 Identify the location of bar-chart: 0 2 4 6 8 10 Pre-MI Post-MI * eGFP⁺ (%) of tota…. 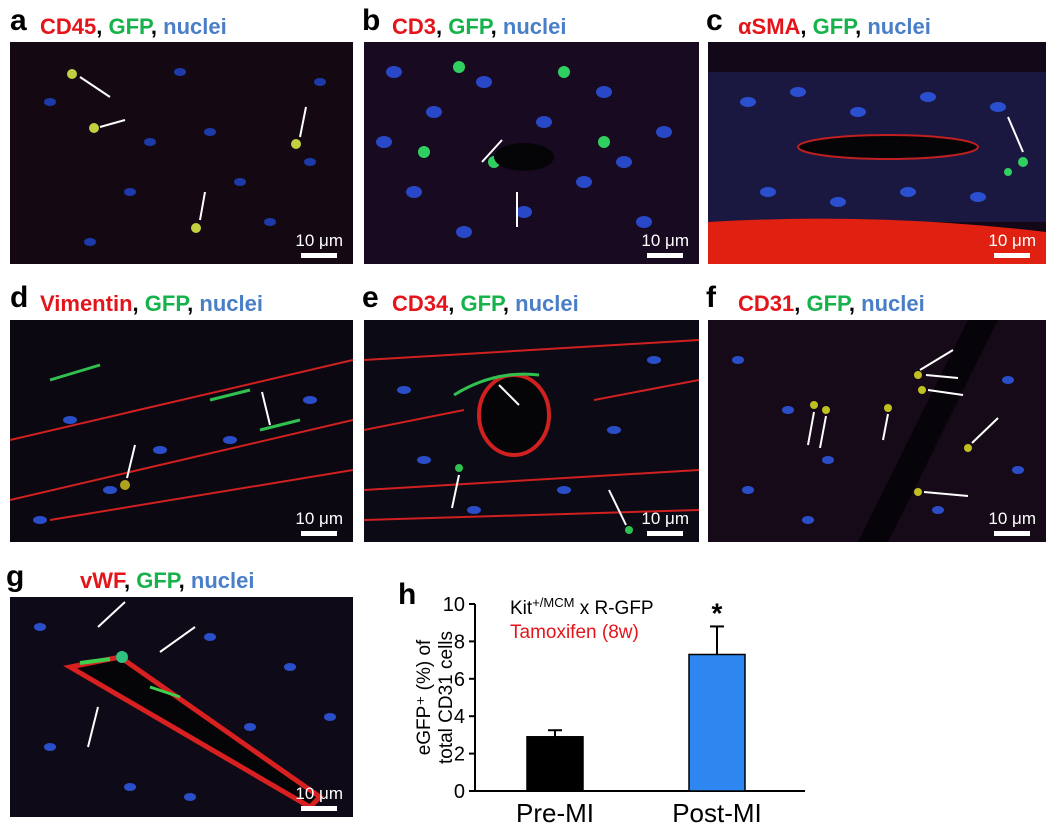
(609, 710).